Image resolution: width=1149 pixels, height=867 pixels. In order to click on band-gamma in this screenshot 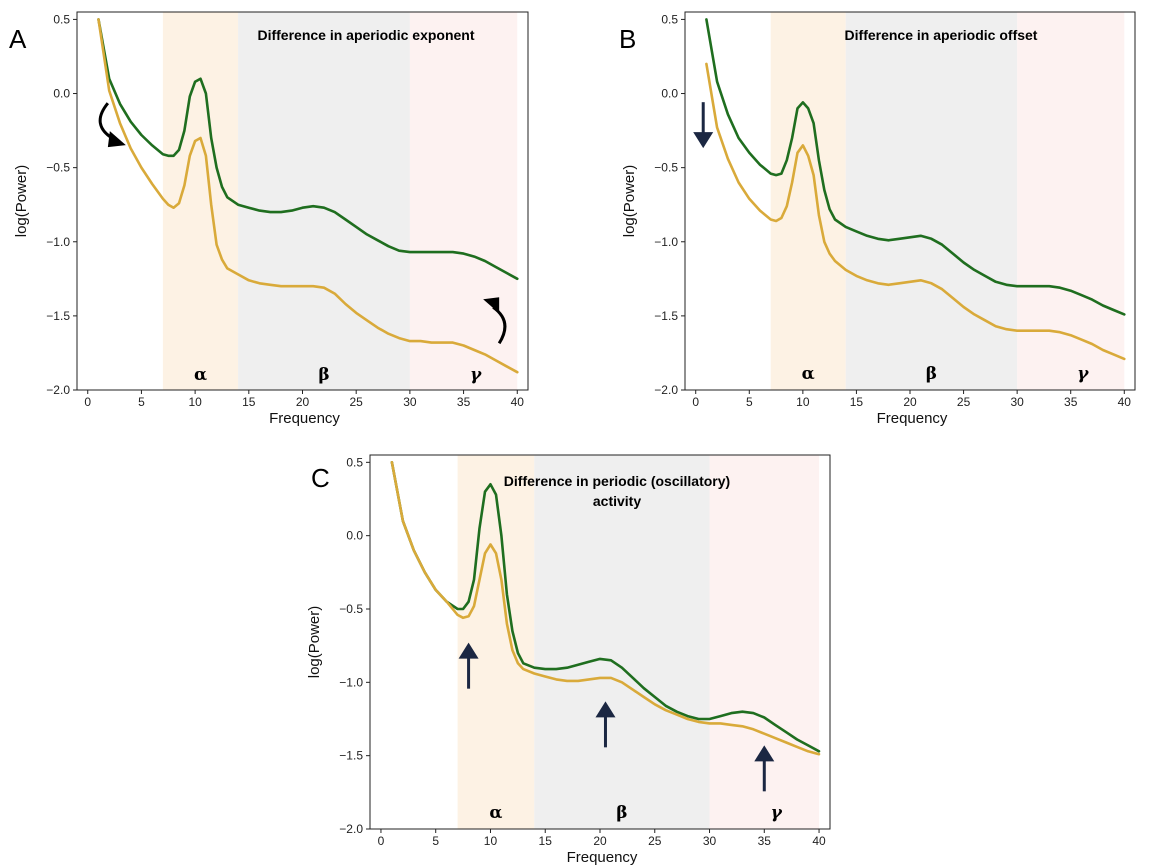, I will do `click(463, 201)`.